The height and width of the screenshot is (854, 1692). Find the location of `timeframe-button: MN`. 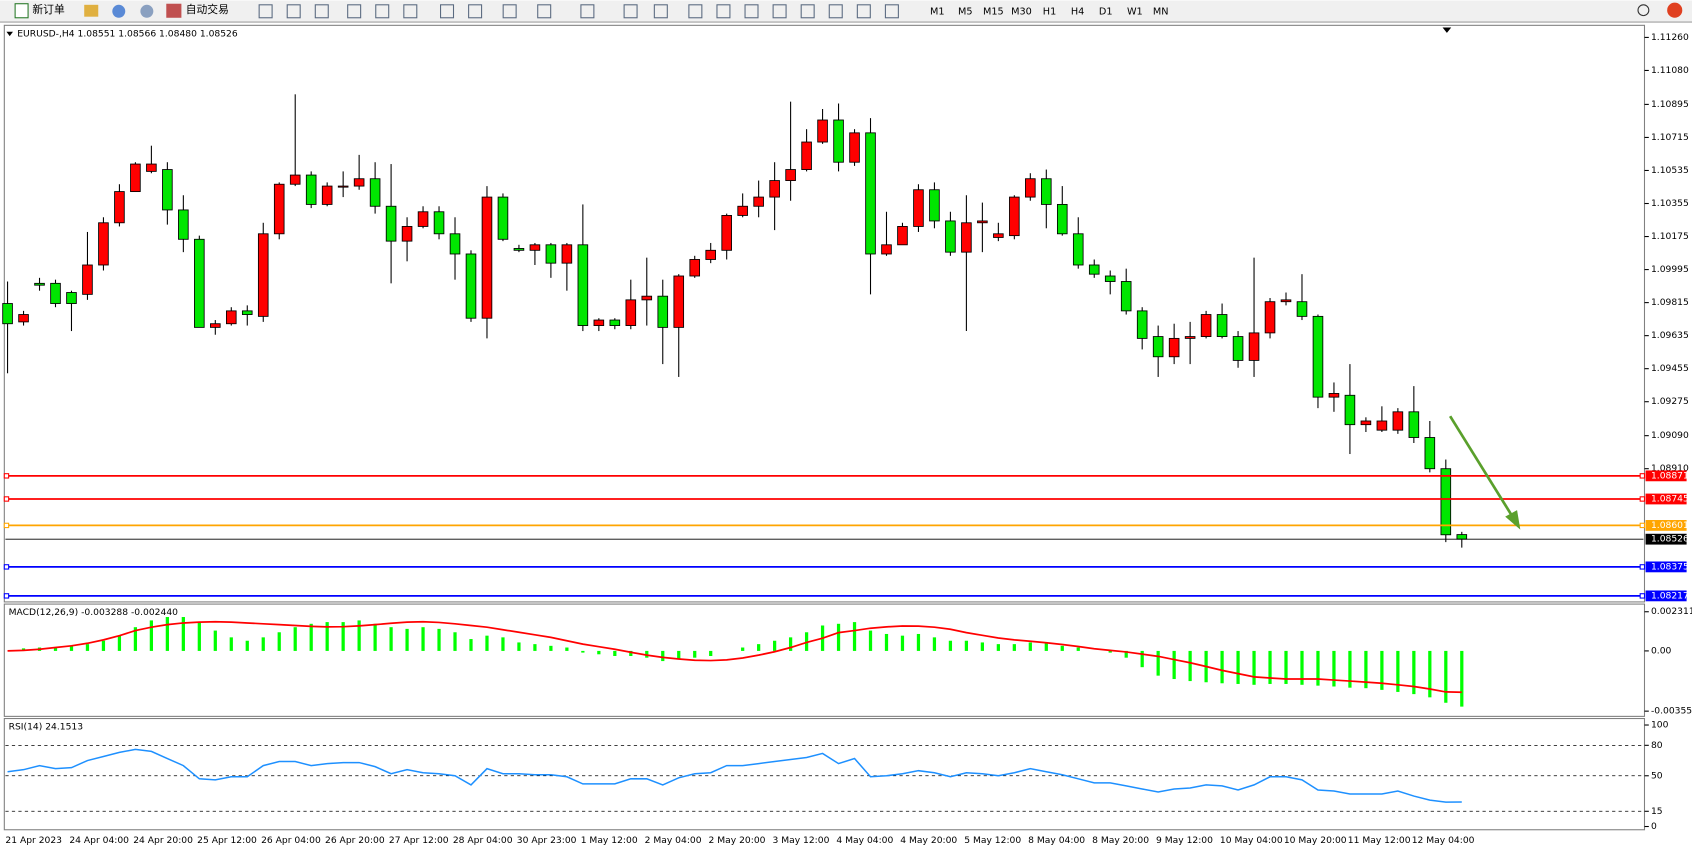

timeframe-button: MN is located at coordinates (1161, 11).